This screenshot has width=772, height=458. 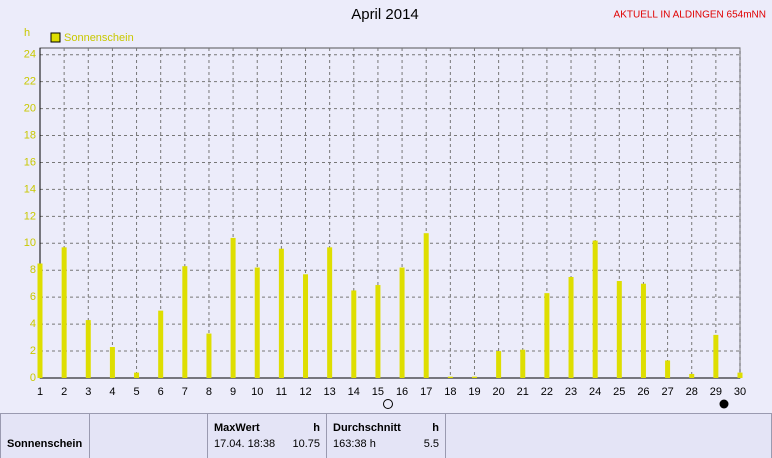 What do you see at coordinates (30, 189) in the screenshot?
I see `y-tick-label: 14` at bounding box center [30, 189].